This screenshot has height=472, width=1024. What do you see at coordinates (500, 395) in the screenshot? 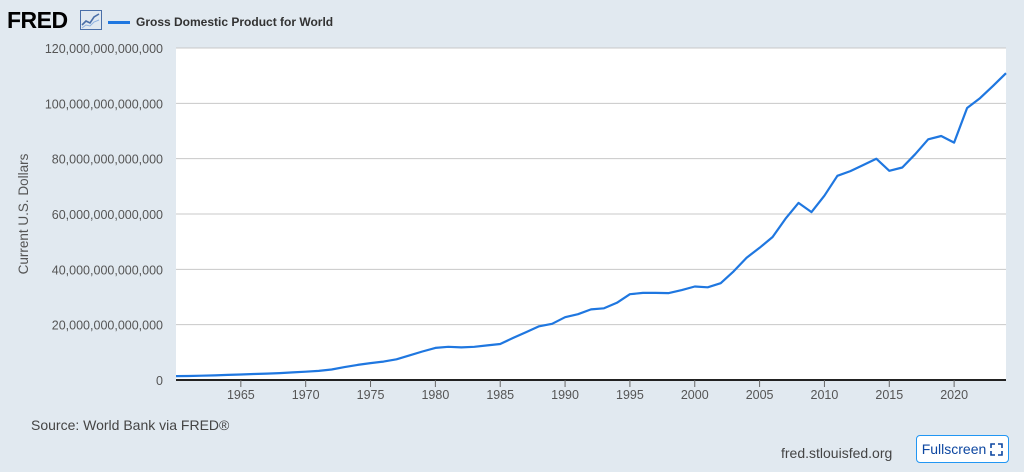
I see `x-tick-label: 1985` at bounding box center [500, 395].